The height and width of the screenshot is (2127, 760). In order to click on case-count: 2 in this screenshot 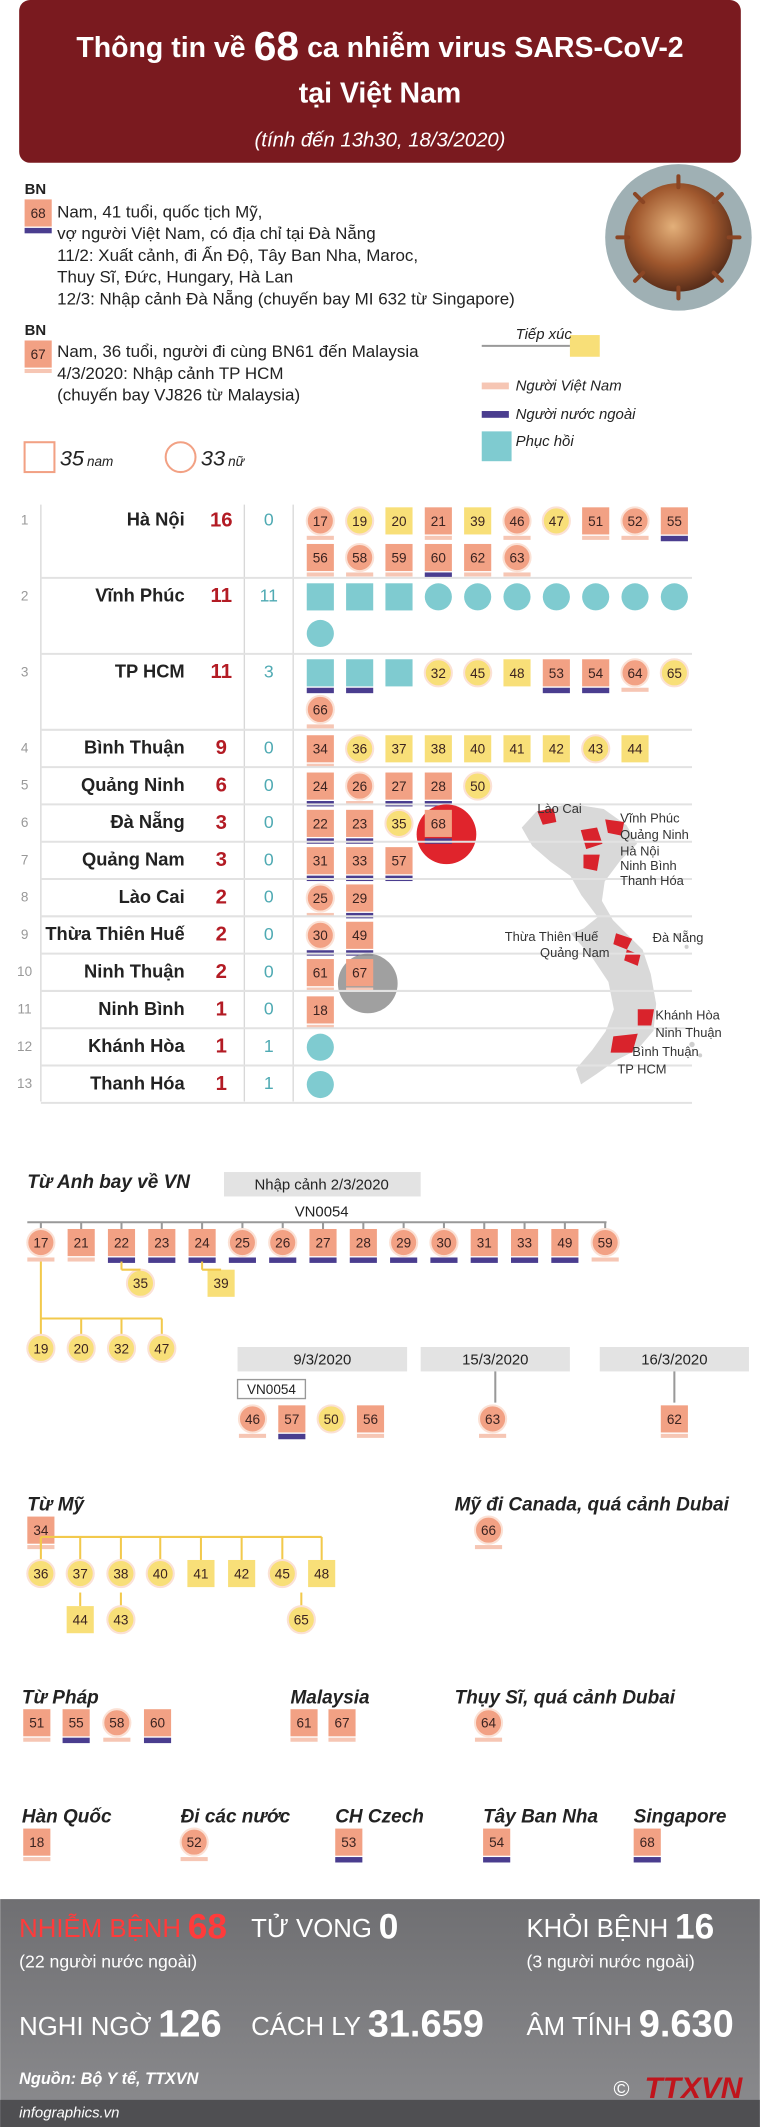, I will do `click(221, 972)`.